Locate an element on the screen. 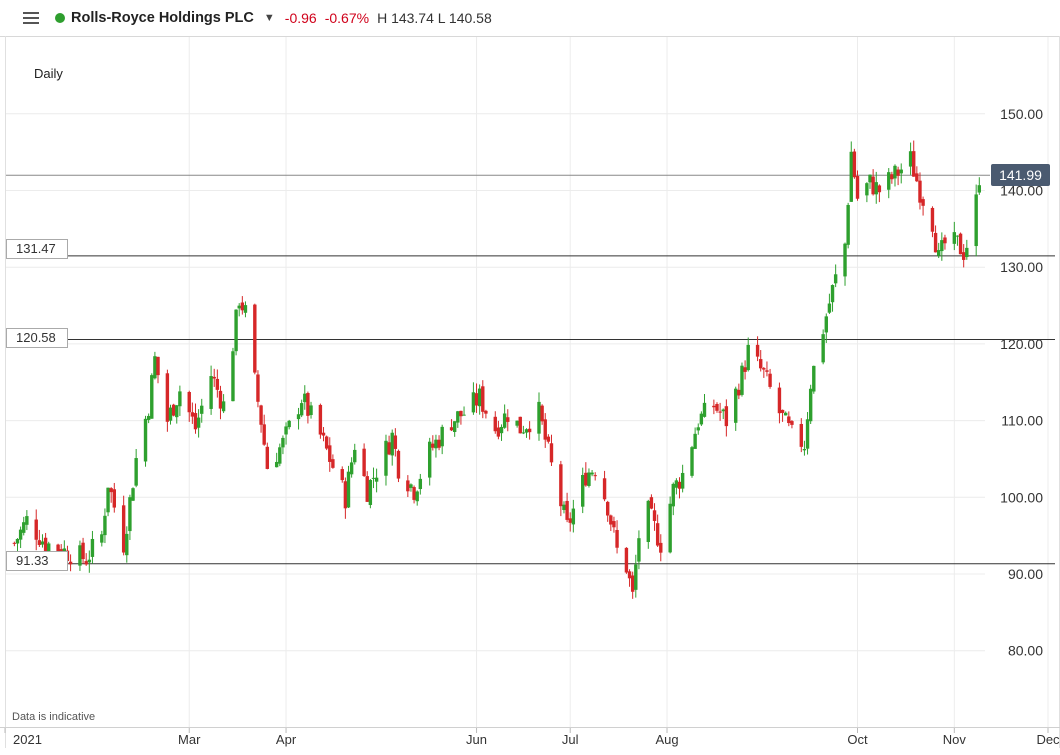  interval-label: Daily is located at coordinates (48, 73).